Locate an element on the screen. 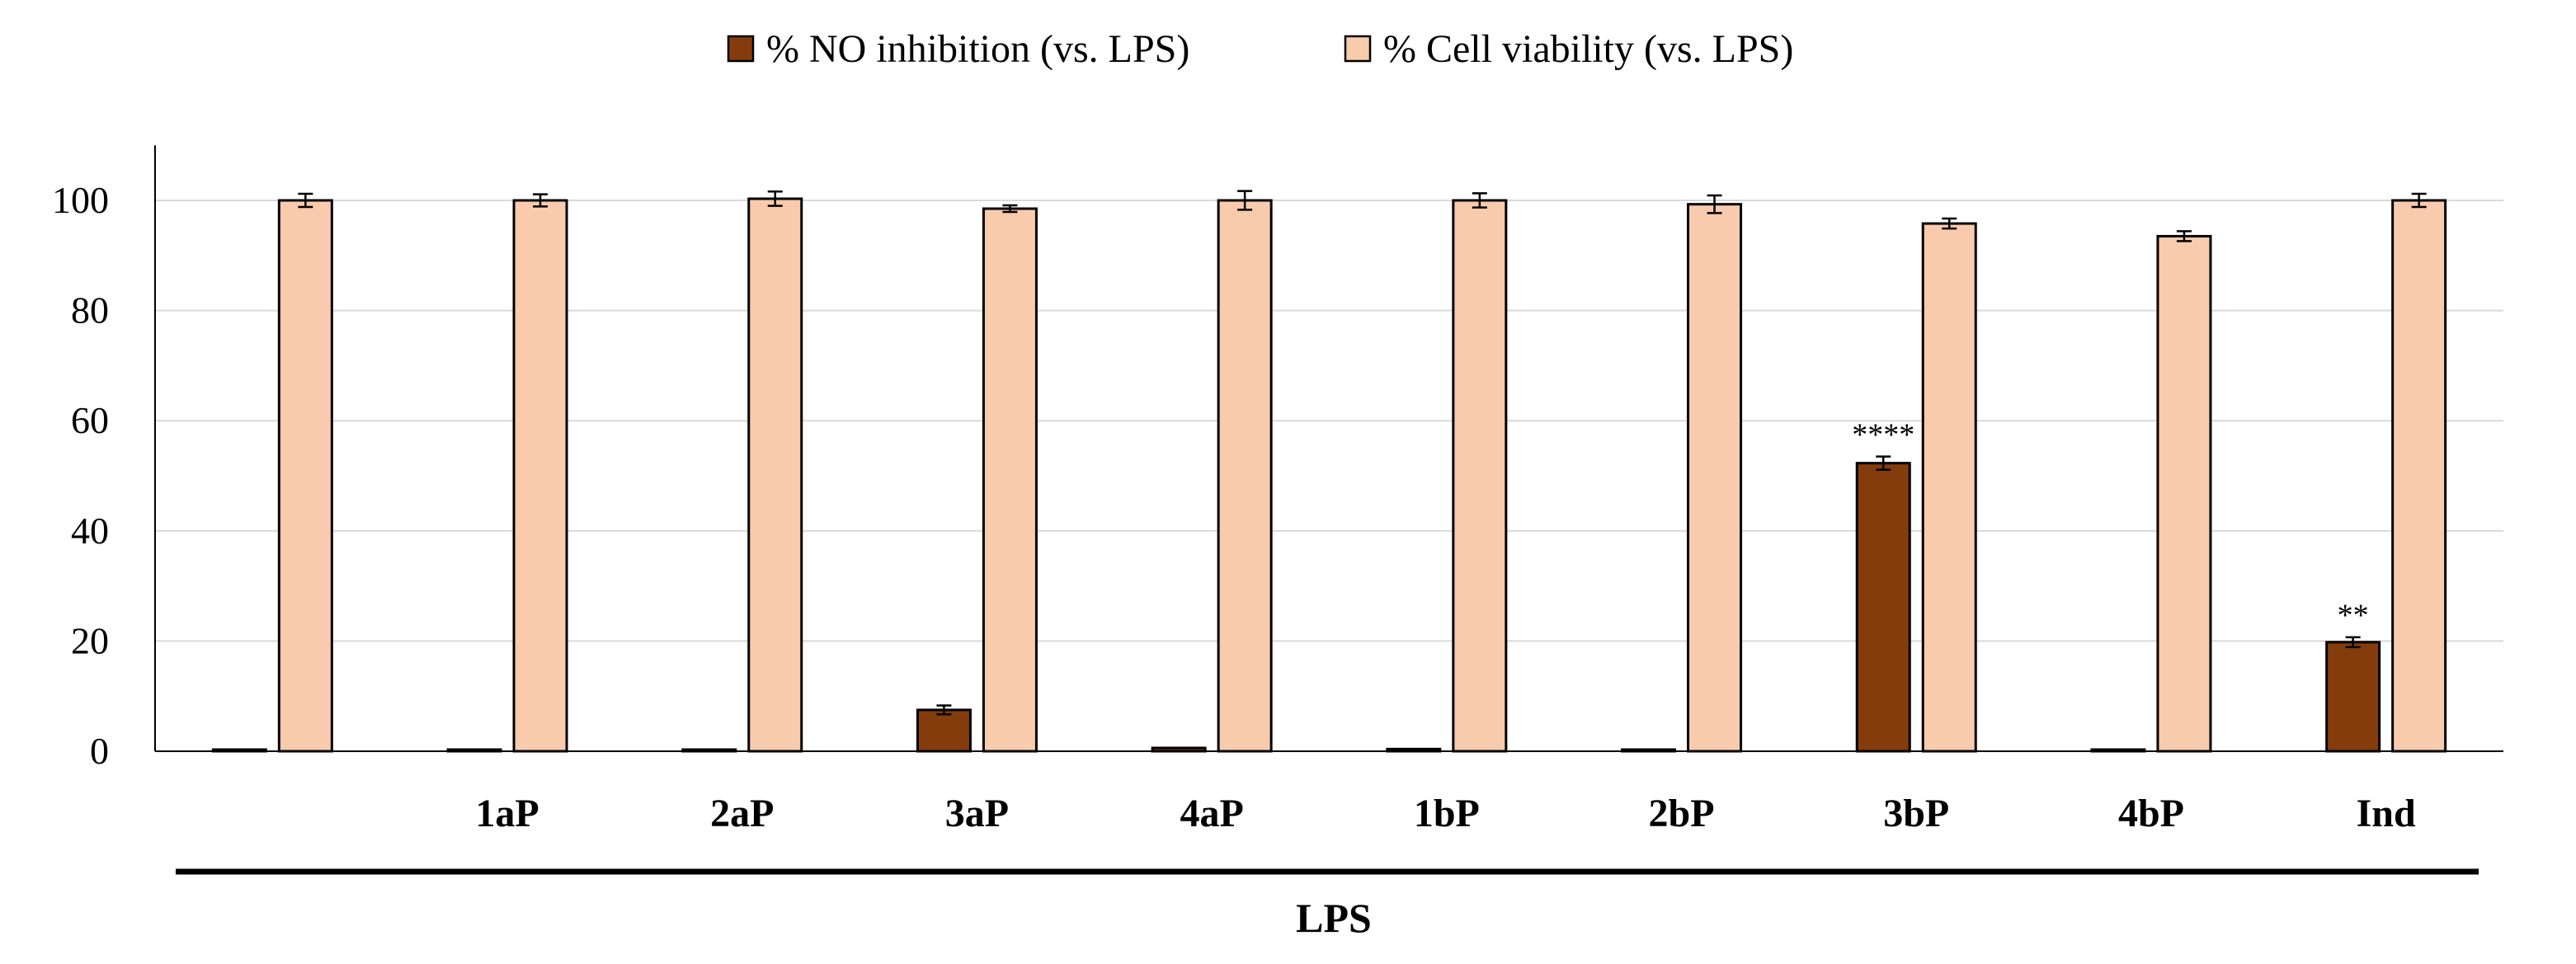  y-tick-label: 20 is located at coordinates (90, 640).